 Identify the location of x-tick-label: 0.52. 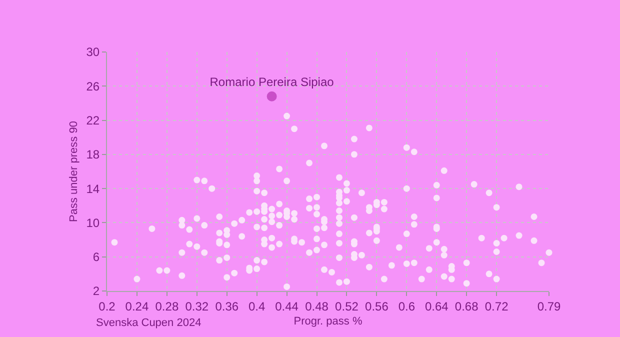
(347, 306).